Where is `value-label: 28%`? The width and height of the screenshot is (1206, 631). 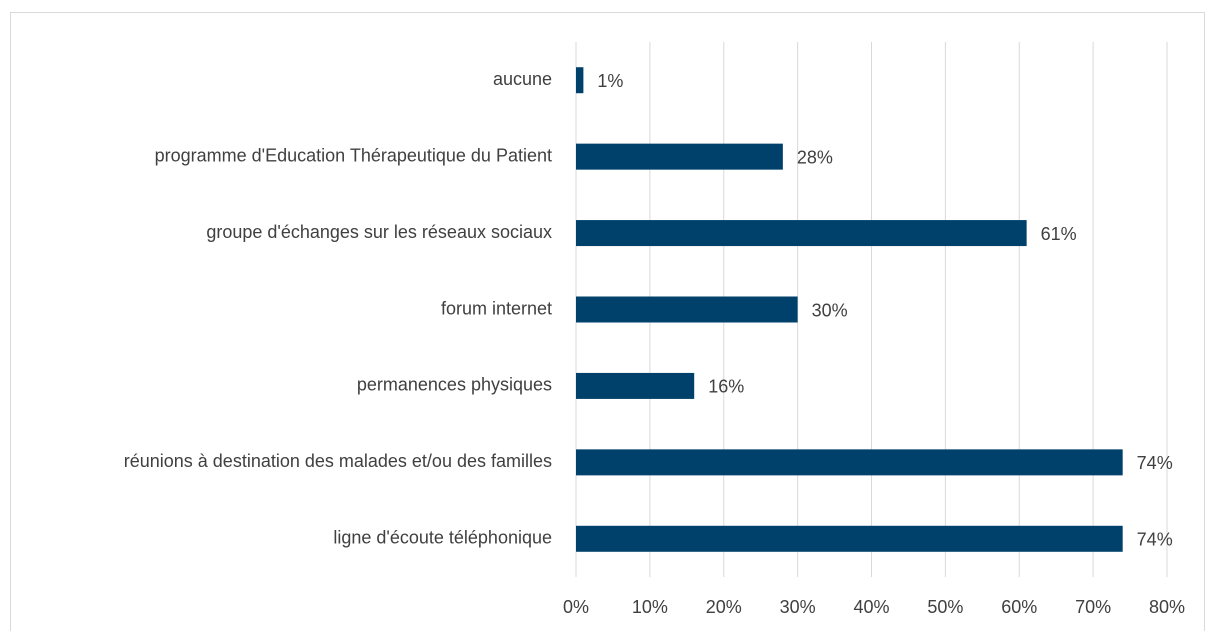
value-label: 28% is located at coordinates (815, 157).